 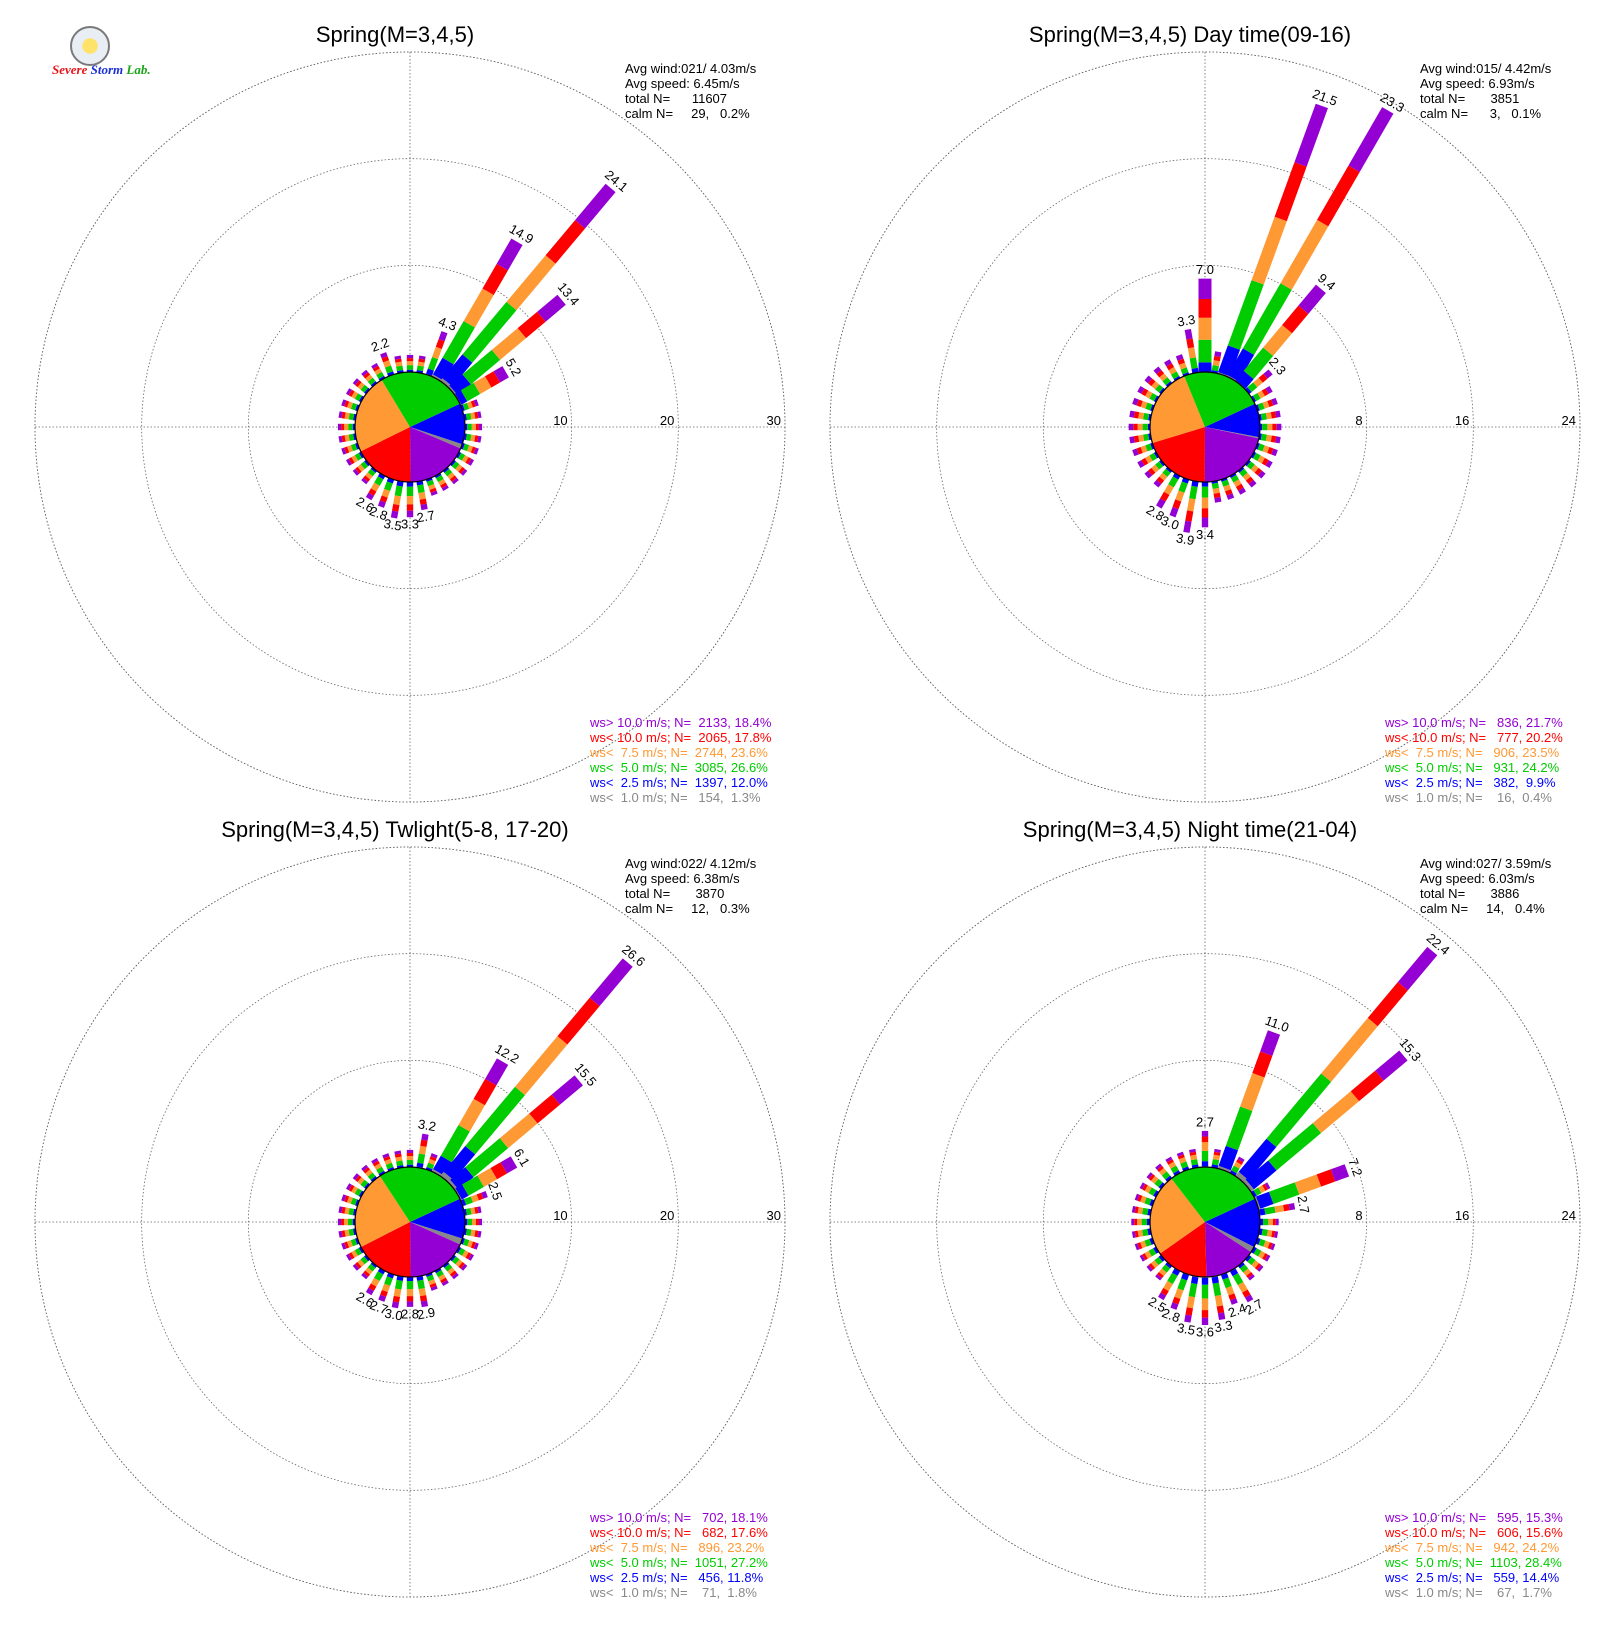 I want to click on bar-value-label-200: 3.0, so click(x=1170, y=523).